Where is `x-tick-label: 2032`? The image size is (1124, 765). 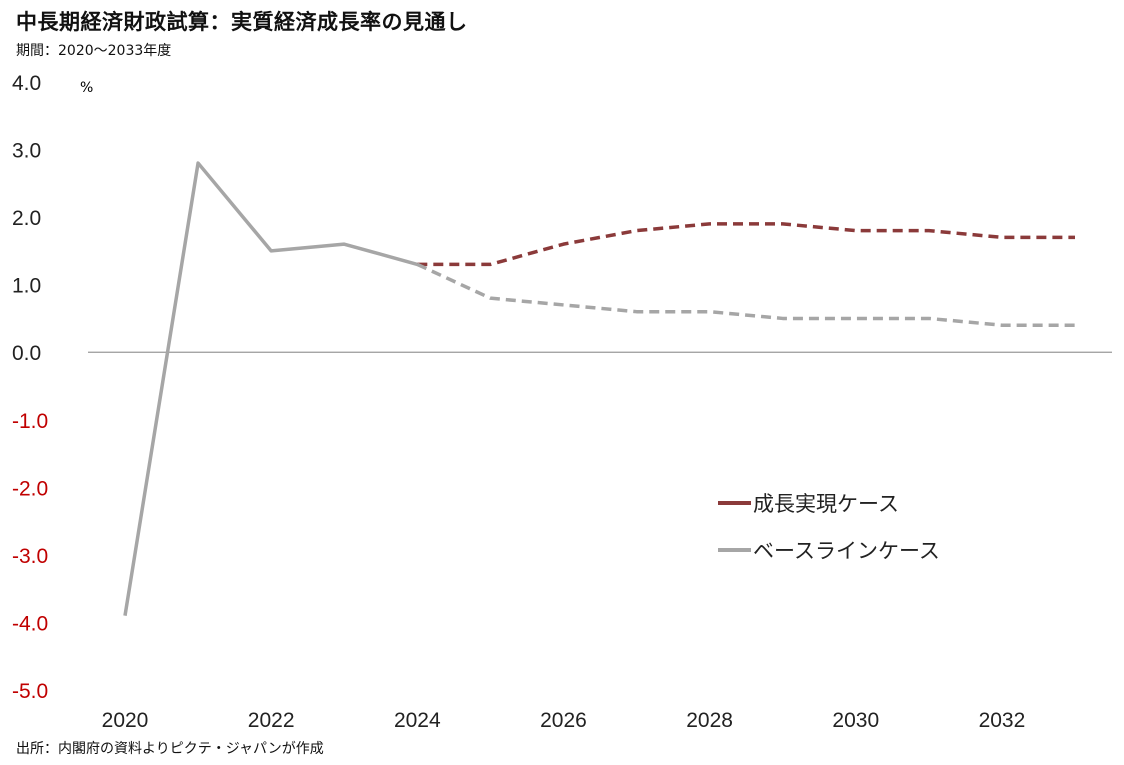 x-tick-label: 2032 is located at coordinates (1002, 720).